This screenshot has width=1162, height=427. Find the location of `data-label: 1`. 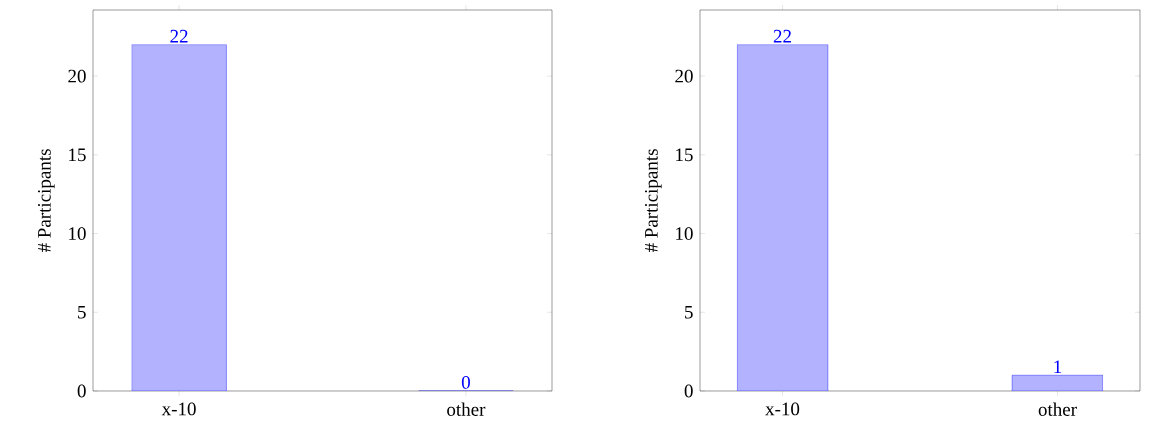

data-label: 1 is located at coordinates (1058, 367).